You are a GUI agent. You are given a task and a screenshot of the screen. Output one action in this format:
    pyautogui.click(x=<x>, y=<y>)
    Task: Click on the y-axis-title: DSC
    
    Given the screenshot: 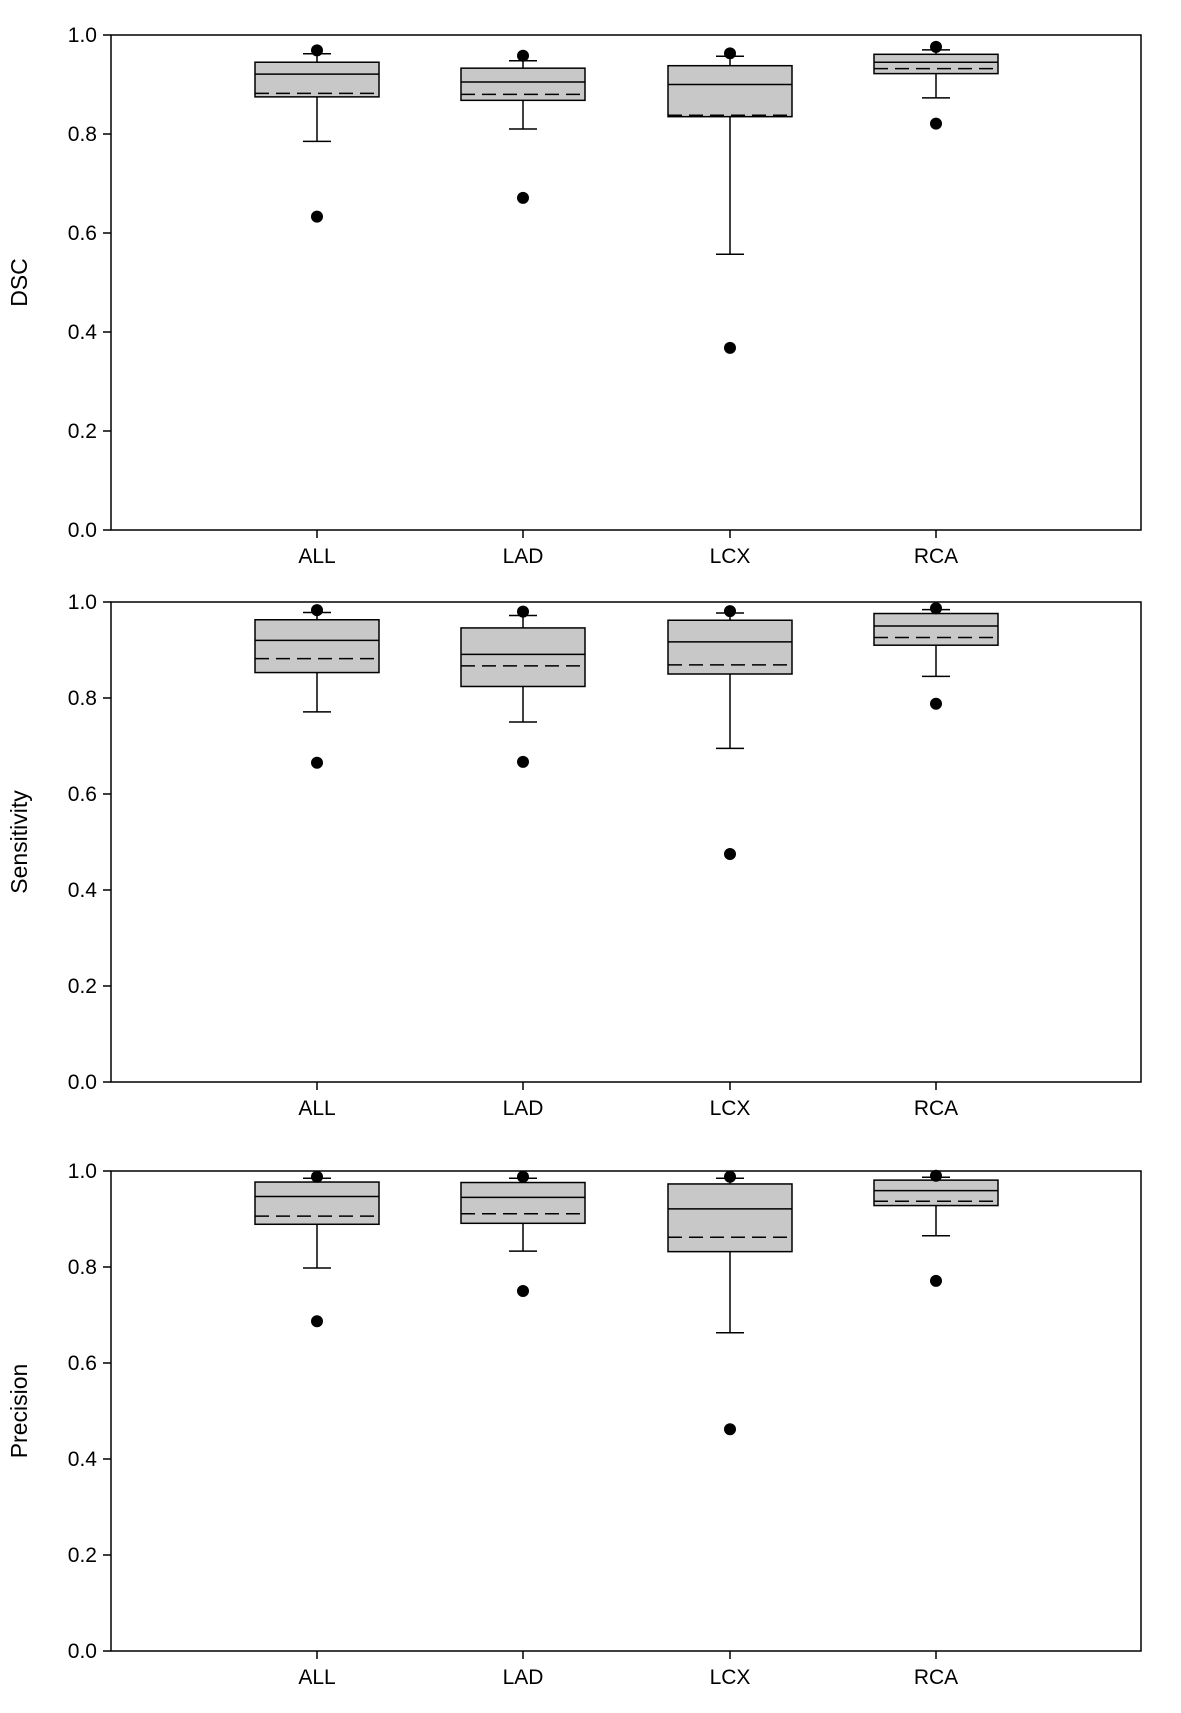 What is the action you would take?
    pyautogui.click(x=19, y=282)
    